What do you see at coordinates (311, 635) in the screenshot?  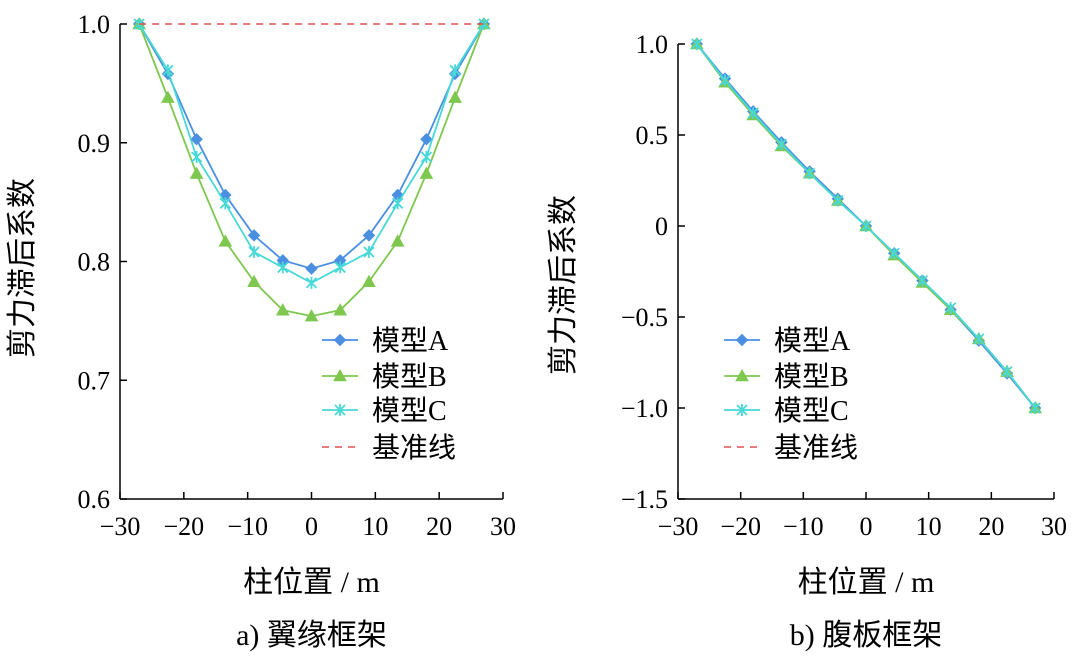 I see `caption-a: a) 翼缘框架` at bounding box center [311, 635].